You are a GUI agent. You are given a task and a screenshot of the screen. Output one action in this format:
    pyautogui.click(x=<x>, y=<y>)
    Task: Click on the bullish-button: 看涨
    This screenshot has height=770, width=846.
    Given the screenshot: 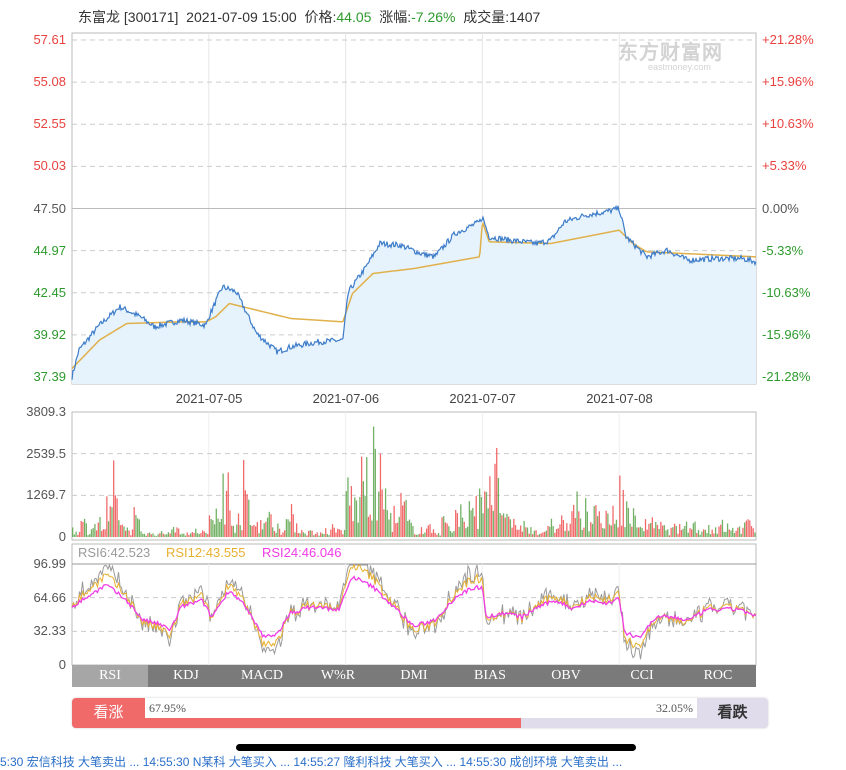 What is the action you would take?
    pyautogui.click(x=108, y=713)
    